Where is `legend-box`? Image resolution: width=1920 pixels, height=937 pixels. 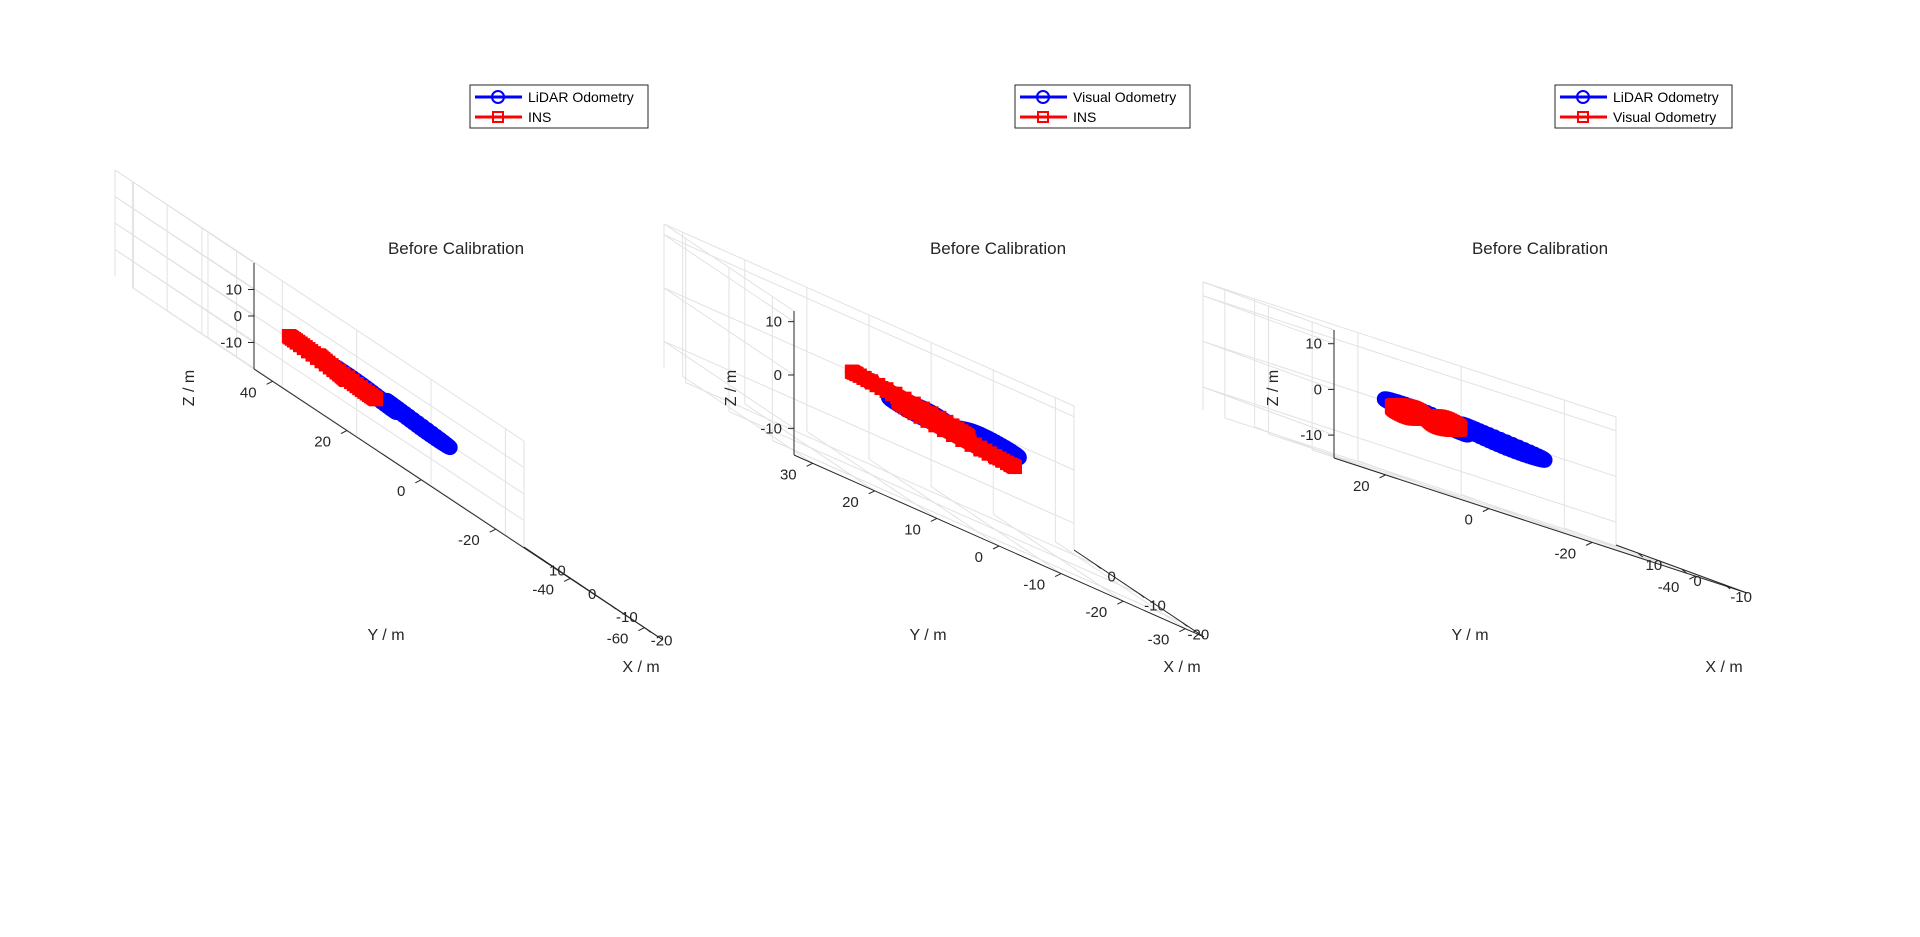
legend-box is located at coordinates (1102, 106).